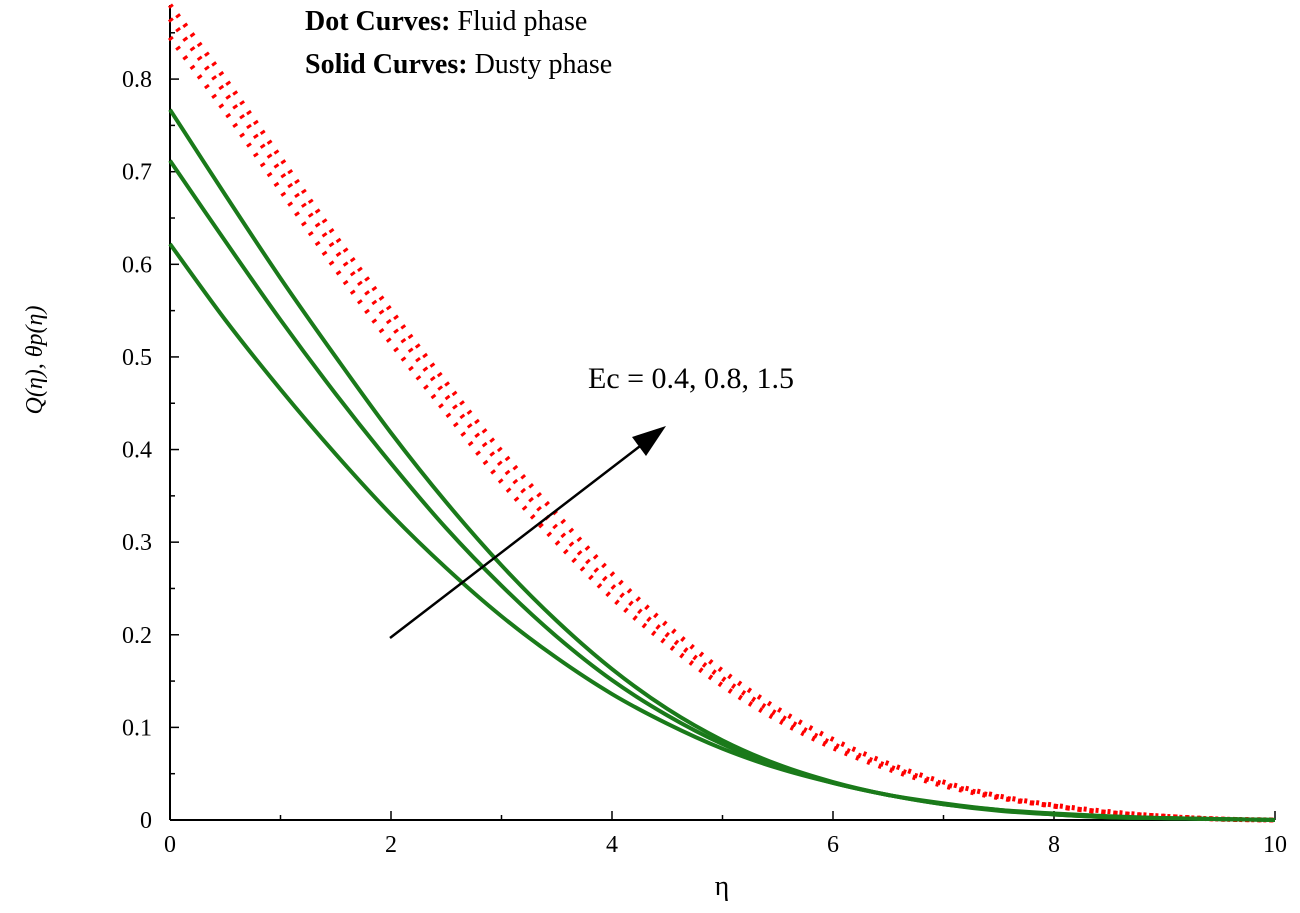 The image size is (1300, 913). What do you see at coordinates (386, 64) in the screenshot?
I see `legend-dusty-bold: Solid Curves:` at bounding box center [386, 64].